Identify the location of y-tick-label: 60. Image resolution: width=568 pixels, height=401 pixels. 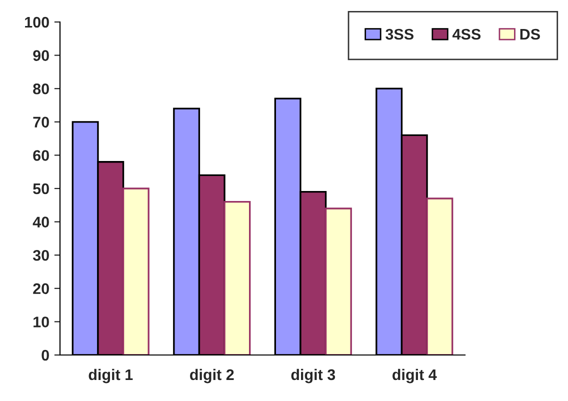
(41, 155).